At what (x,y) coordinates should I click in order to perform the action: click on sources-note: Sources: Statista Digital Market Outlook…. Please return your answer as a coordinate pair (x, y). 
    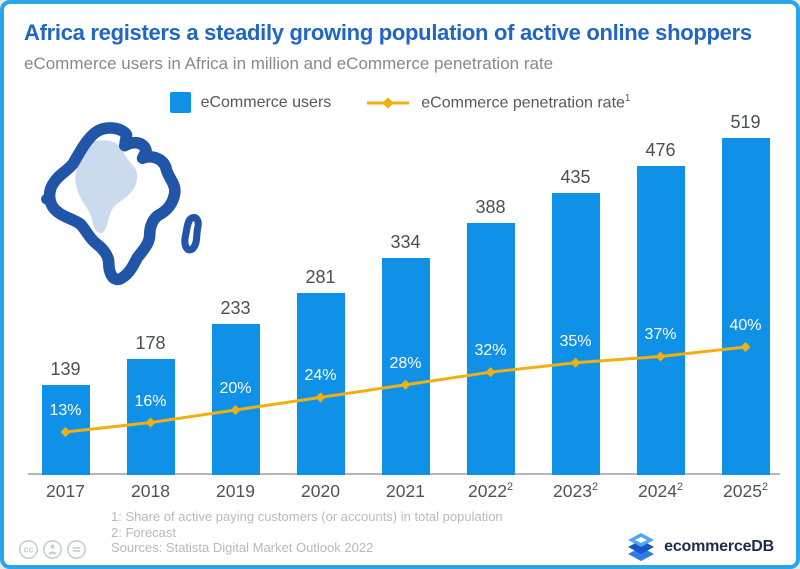
    Looking at the image, I should click on (242, 547).